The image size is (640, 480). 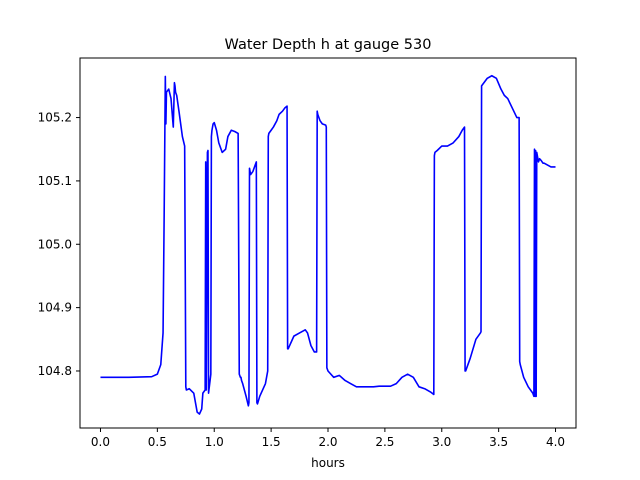 What do you see at coordinates (271, 442) in the screenshot?
I see `x-tick-label: 1.5` at bounding box center [271, 442].